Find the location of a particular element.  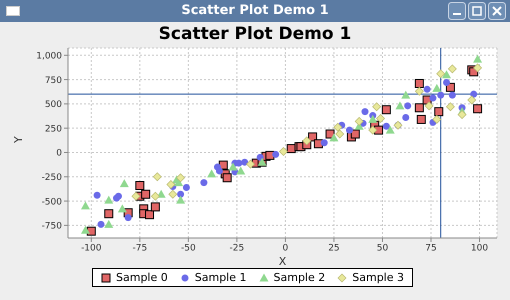

y-tick-label: 0 is located at coordinates (59, 153).